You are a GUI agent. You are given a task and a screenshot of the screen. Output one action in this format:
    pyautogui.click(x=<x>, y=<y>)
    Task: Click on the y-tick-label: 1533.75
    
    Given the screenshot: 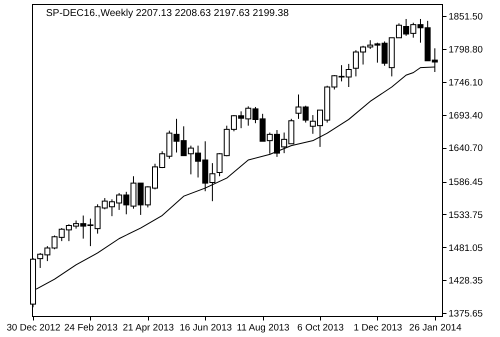 What is the action you would take?
    pyautogui.click(x=465, y=215)
    